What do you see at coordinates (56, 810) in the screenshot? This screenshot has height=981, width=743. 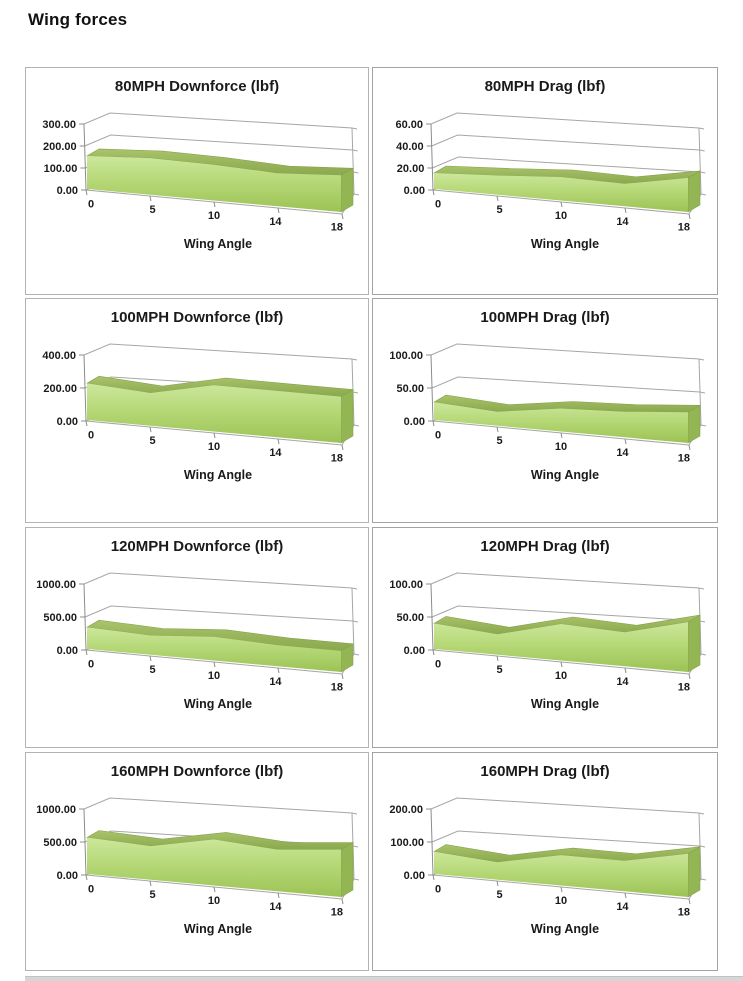 I see `y-tick-label: 1000.00` at bounding box center [56, 810].